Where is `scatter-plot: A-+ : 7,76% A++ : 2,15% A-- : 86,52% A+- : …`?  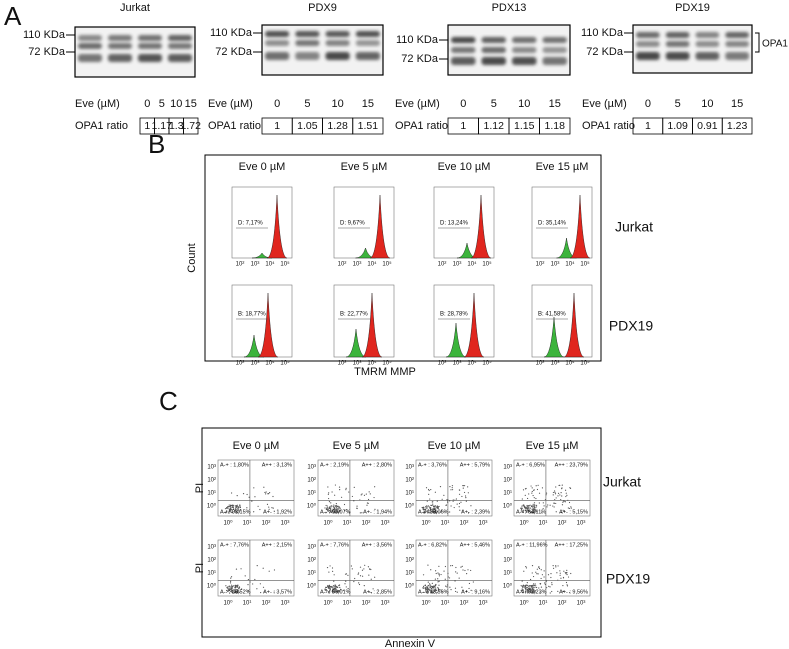
scatter-plot: A-+ : 7,76% A++ : 2,15% A-- : 86,52% A+- : … is located at coordinates (251, 573).